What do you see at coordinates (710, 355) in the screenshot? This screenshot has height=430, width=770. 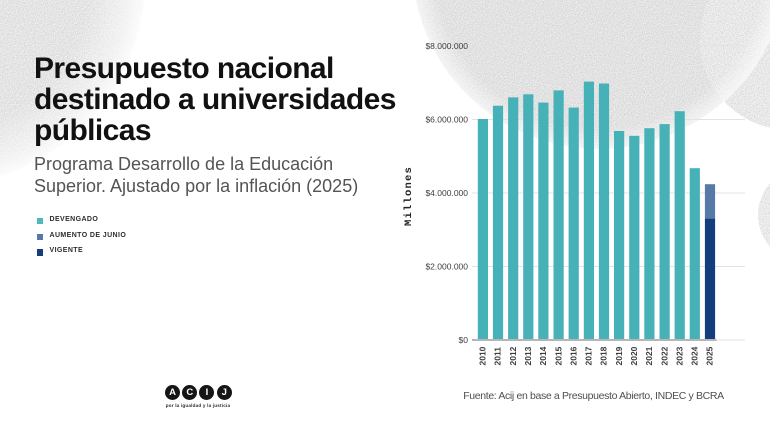 I see `svg-text: 2025` at bounding box center [710, 355].